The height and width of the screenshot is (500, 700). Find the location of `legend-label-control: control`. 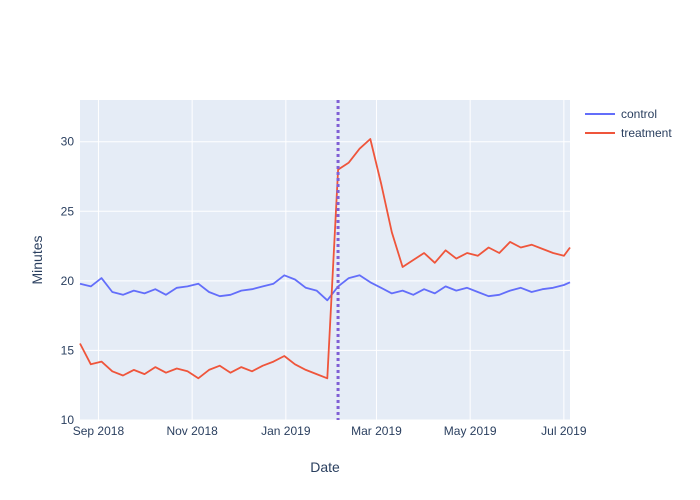

legend-label-control: control is located at coordinates (639, 114).